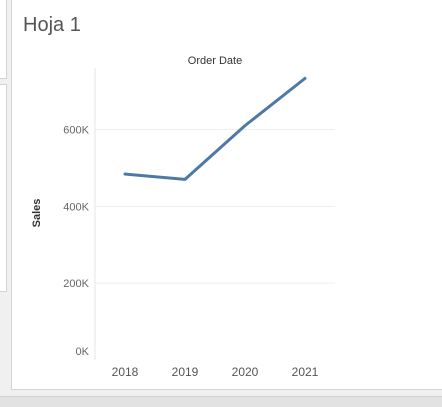  I want to click on series-line, so click(215, 128).